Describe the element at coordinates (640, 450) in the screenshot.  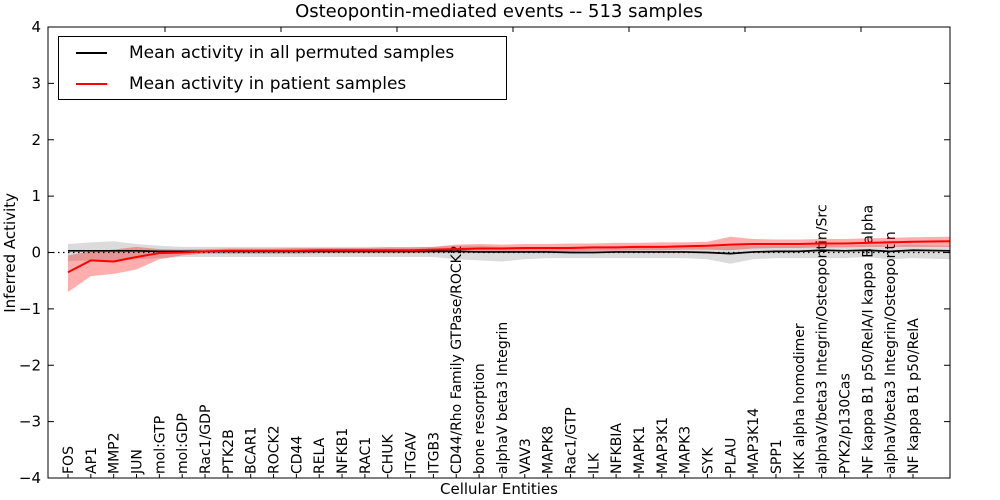
I see `x-tick-label: MAPK1` at that location.